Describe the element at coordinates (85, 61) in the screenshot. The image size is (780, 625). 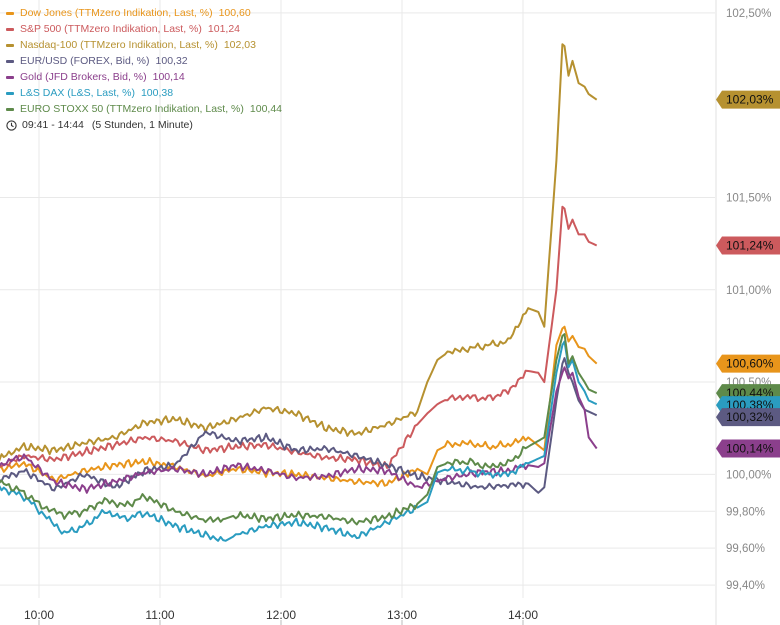
I see `legend-label: EUR/USD (FOREX, Bid, %)` at that location.